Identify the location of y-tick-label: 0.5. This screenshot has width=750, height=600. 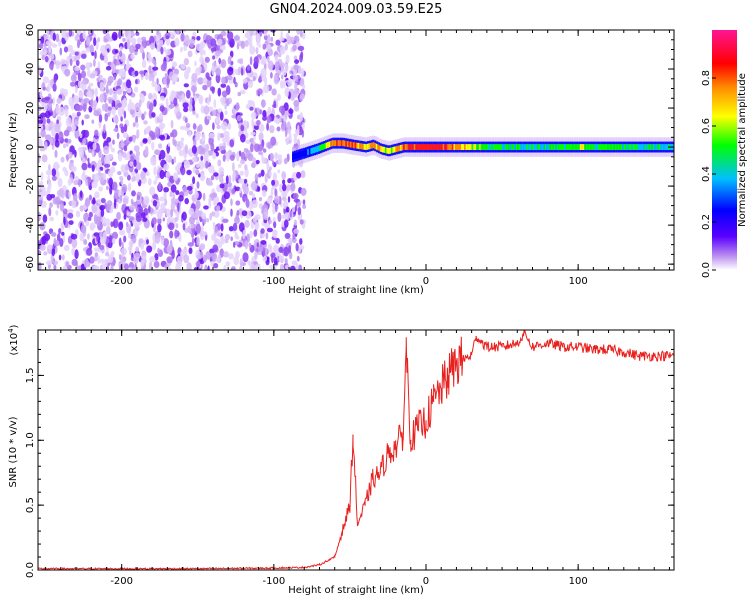
(30, 505).